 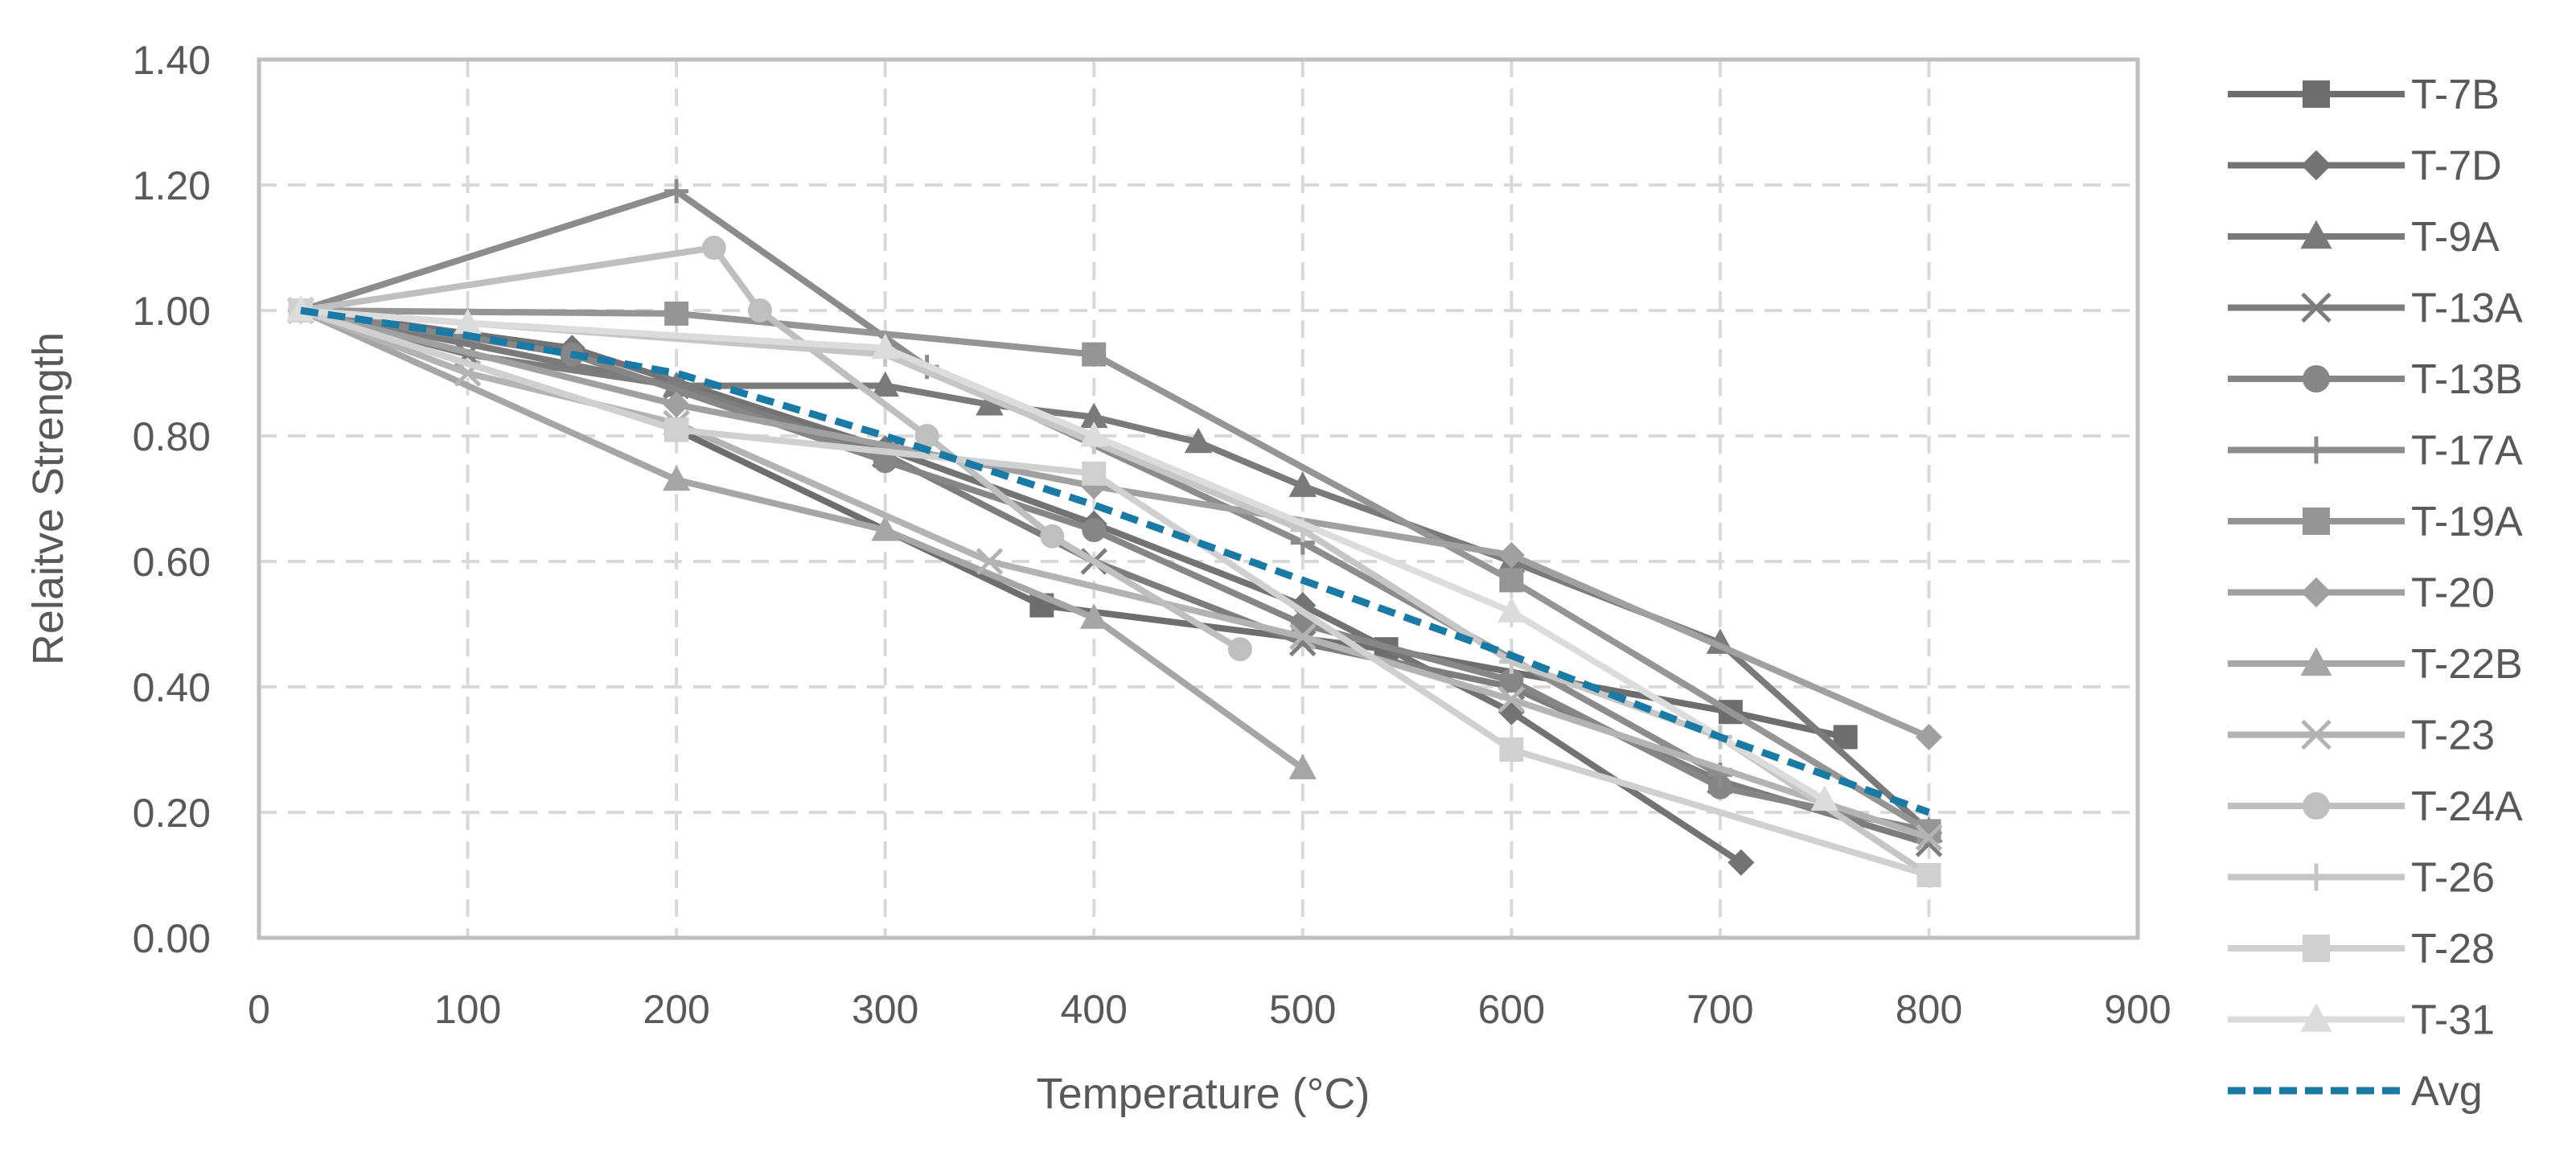 I want to click on legend-label: T-28, so click(x=2453, y=949).